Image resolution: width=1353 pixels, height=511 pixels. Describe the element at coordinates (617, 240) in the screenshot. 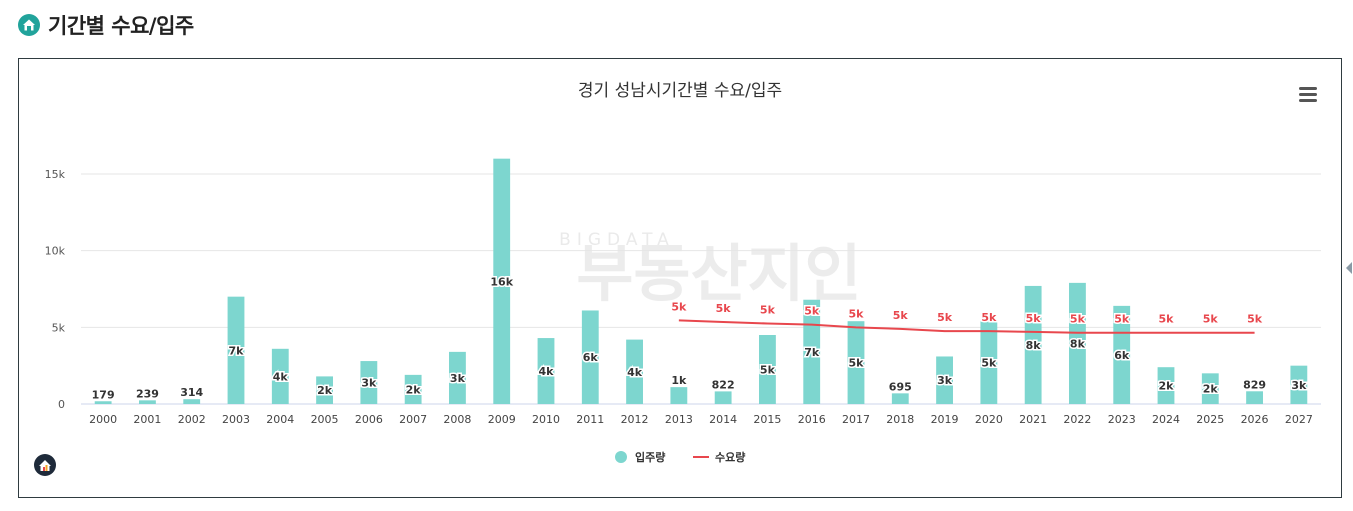

I see `watermark-sub: BIGDATA` at that location.